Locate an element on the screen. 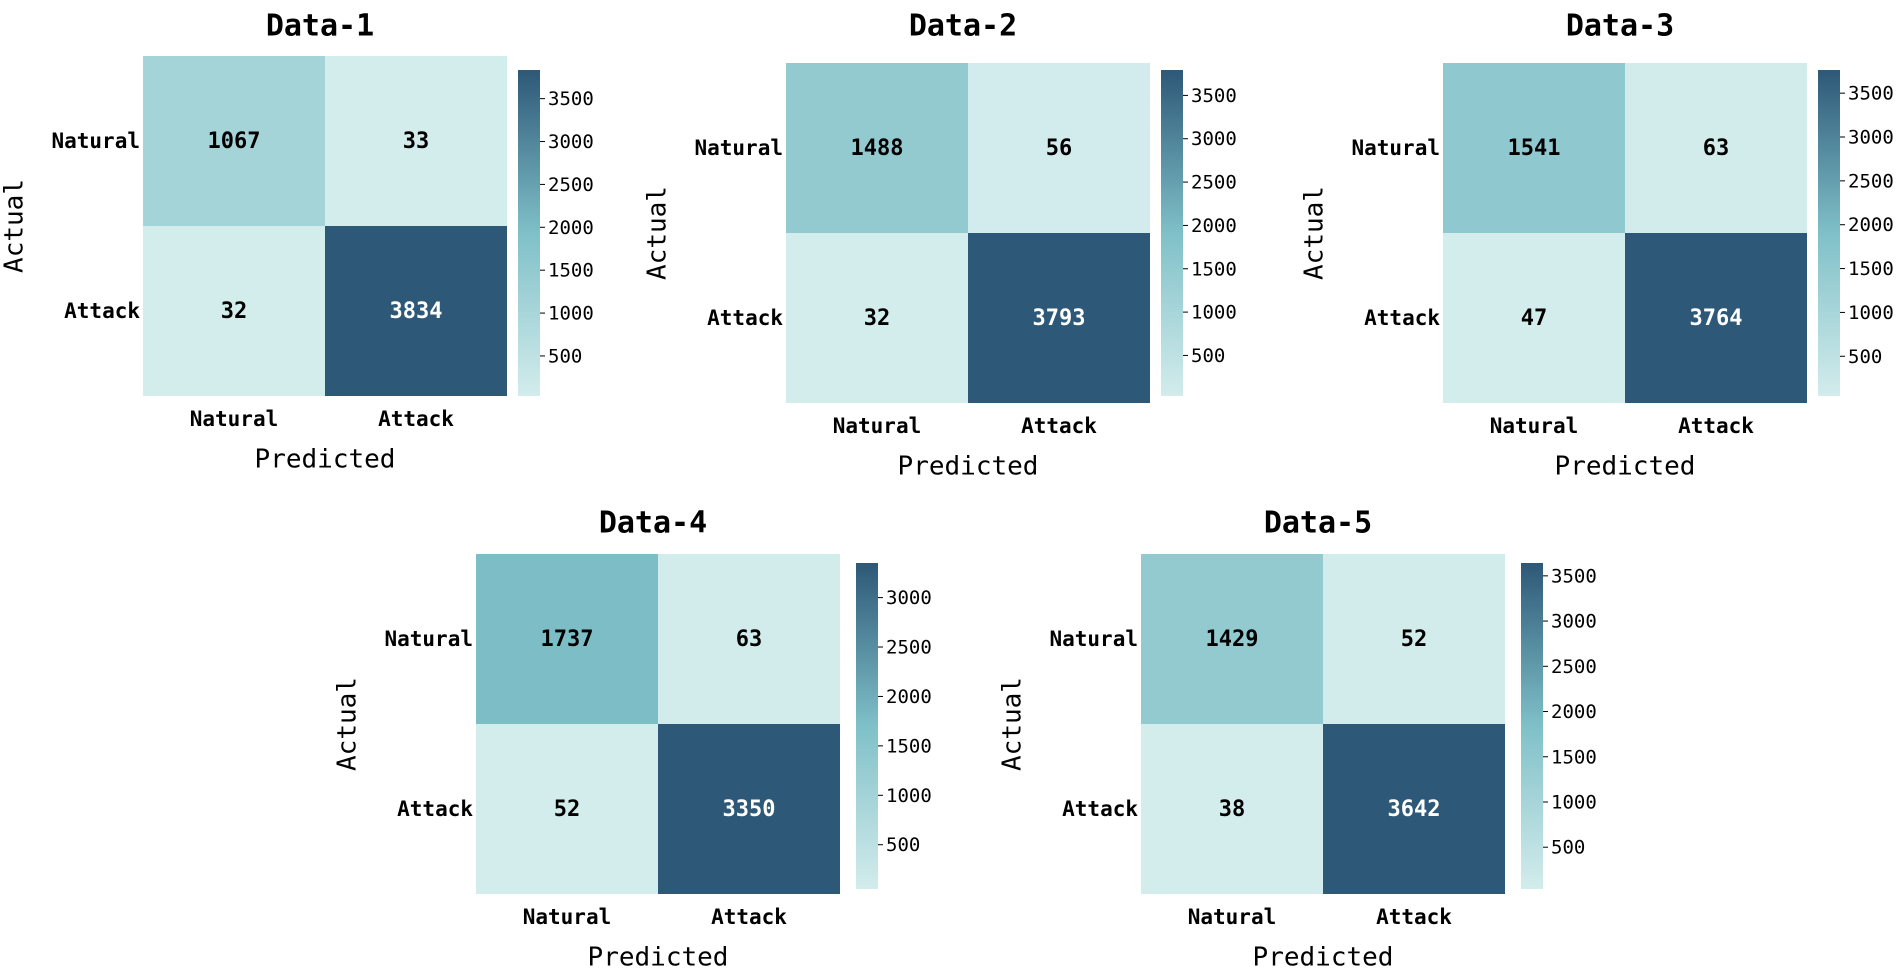 Image resolution: width=1900 pixels, height=969 pixels. cell-value-label: 3642 is located at coordinates (1414, 809).